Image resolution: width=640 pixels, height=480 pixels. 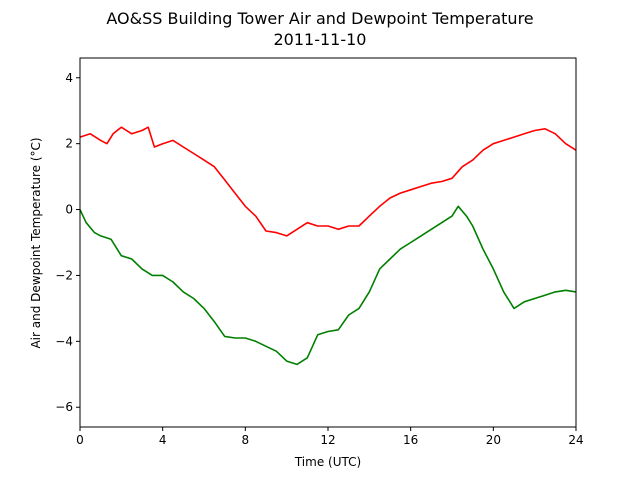 I want to click on x-tick-label: 12, so click(x=327, y=440).